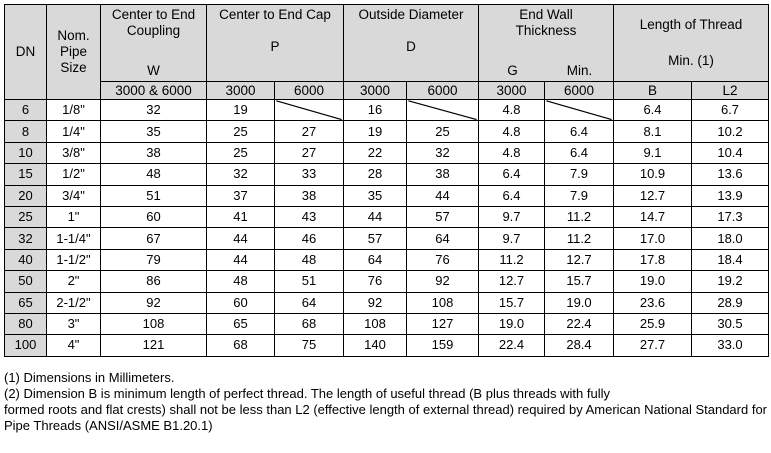  What do you see at coordinates (511, 260) in the screenshot?
I see `cell-wall-3000: 11.2` at bounding box center [511, 260].